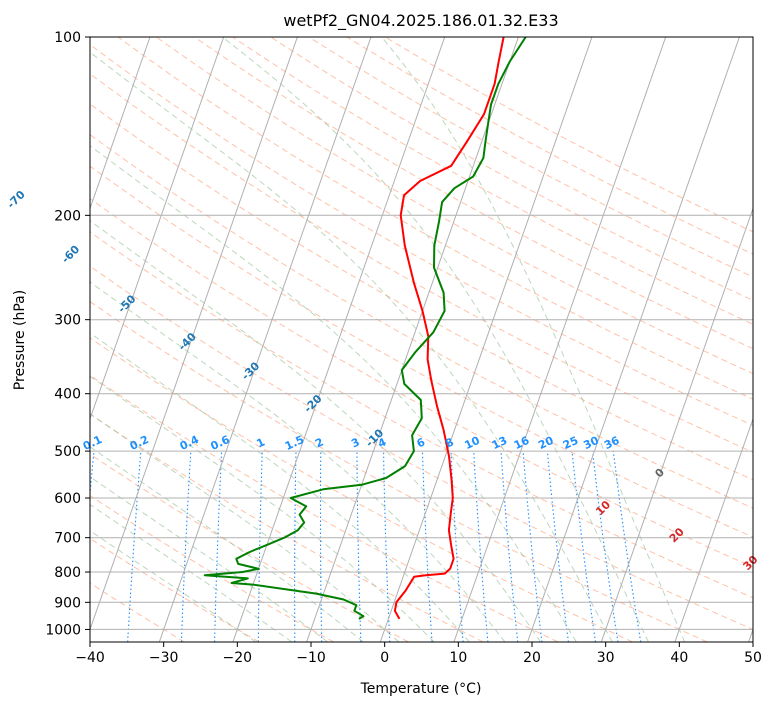 The height and width of the screenshot is (708, 775). What do you see at coordinates (449, 328) in the screenshot?
I see `temperature-profile` at bounding box center [449, 328].